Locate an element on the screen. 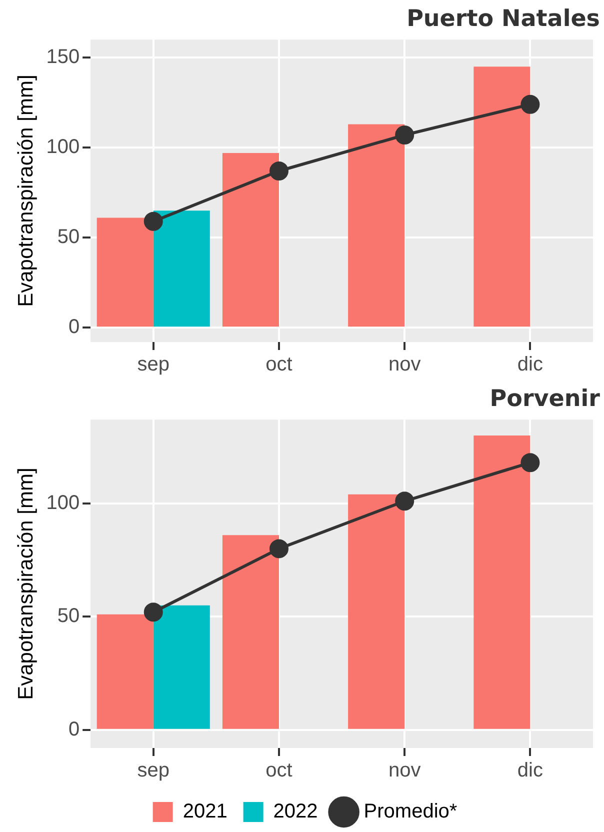 The height and width of the screenshot is (832, 604). y-tick-label: 150 is located at coordinates (63, 57).